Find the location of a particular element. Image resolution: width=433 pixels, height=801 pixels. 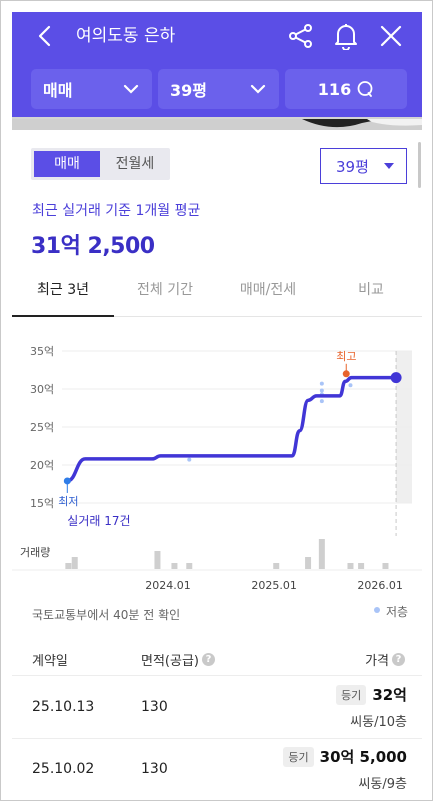

header-price-label: 가격 is located at coordinates (377, 661).